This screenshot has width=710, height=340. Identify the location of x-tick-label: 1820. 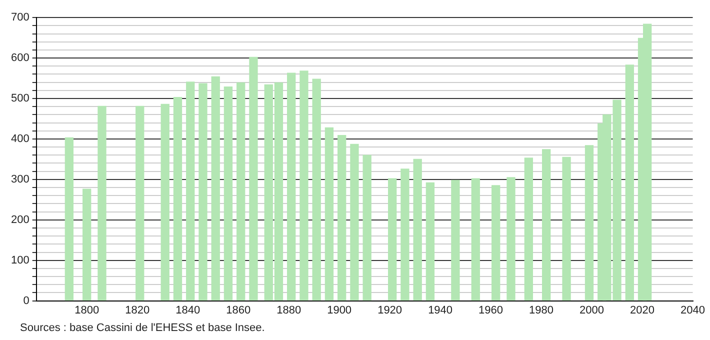
(137, 310).